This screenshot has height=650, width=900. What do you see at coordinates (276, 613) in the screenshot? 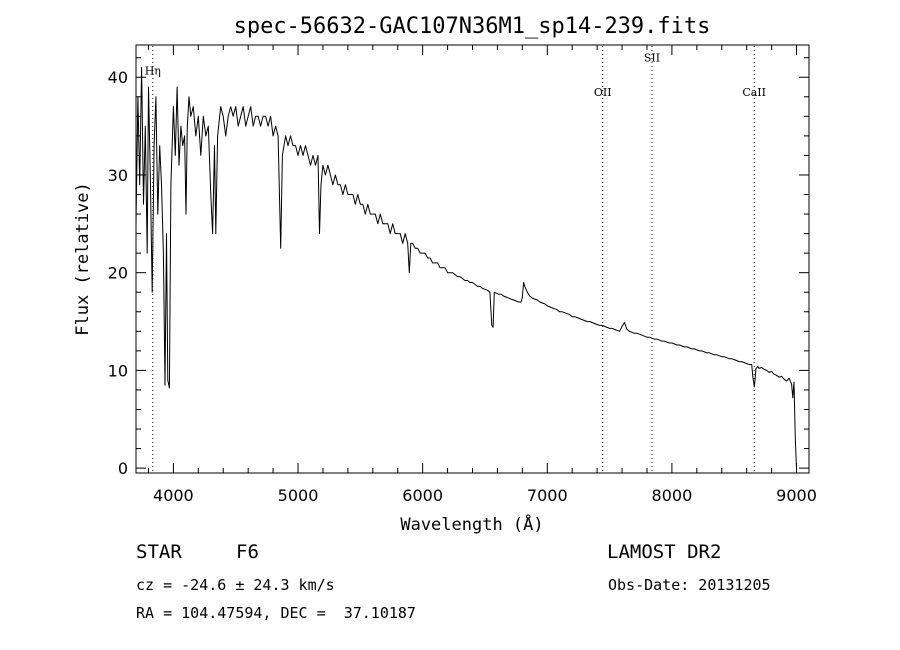
I see `coordinates-ra-dec: RA = 104.47594, DEC = 37.10187` at bounding box center [276, 613].